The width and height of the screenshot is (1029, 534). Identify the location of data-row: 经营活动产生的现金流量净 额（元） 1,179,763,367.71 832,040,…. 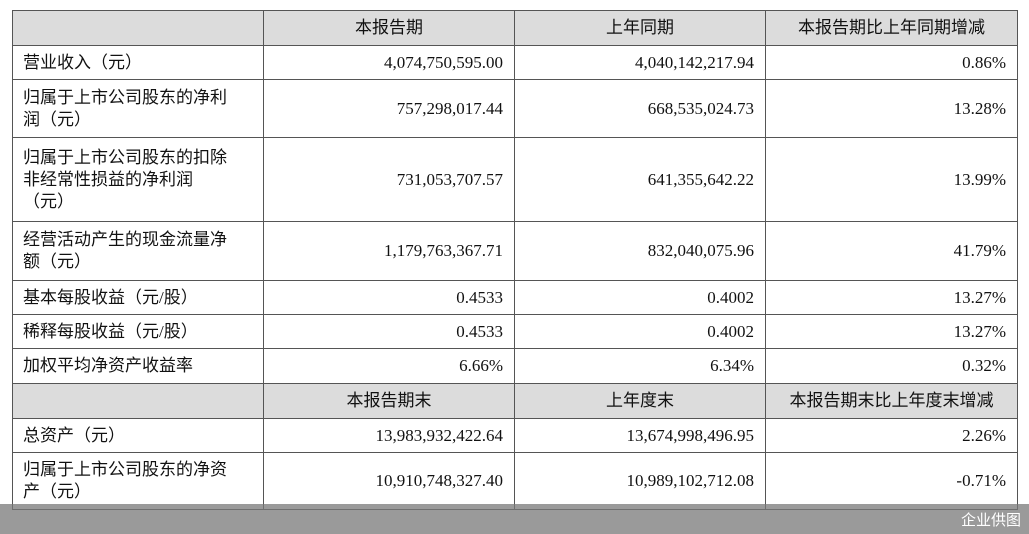
(515, 251).